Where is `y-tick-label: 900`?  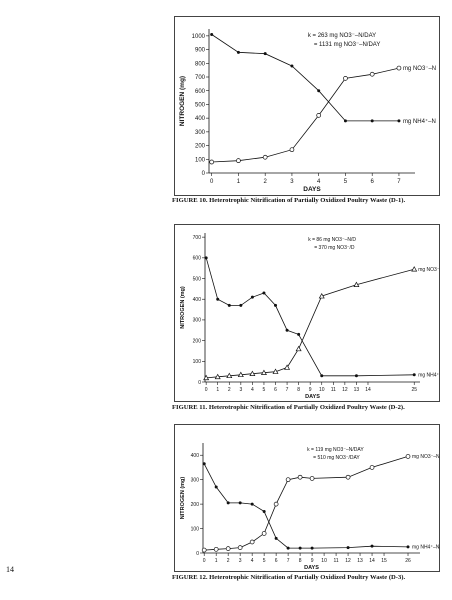 y-tick-label: 900 is located at coordinates (200, 51).